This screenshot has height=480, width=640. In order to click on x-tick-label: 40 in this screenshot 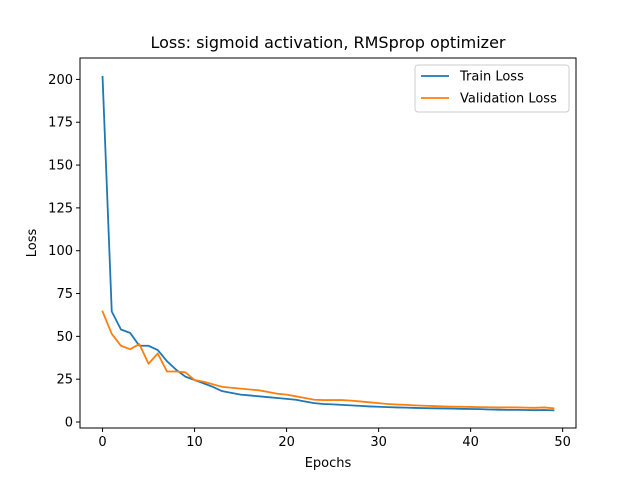, I will do `click(470, 442)`.